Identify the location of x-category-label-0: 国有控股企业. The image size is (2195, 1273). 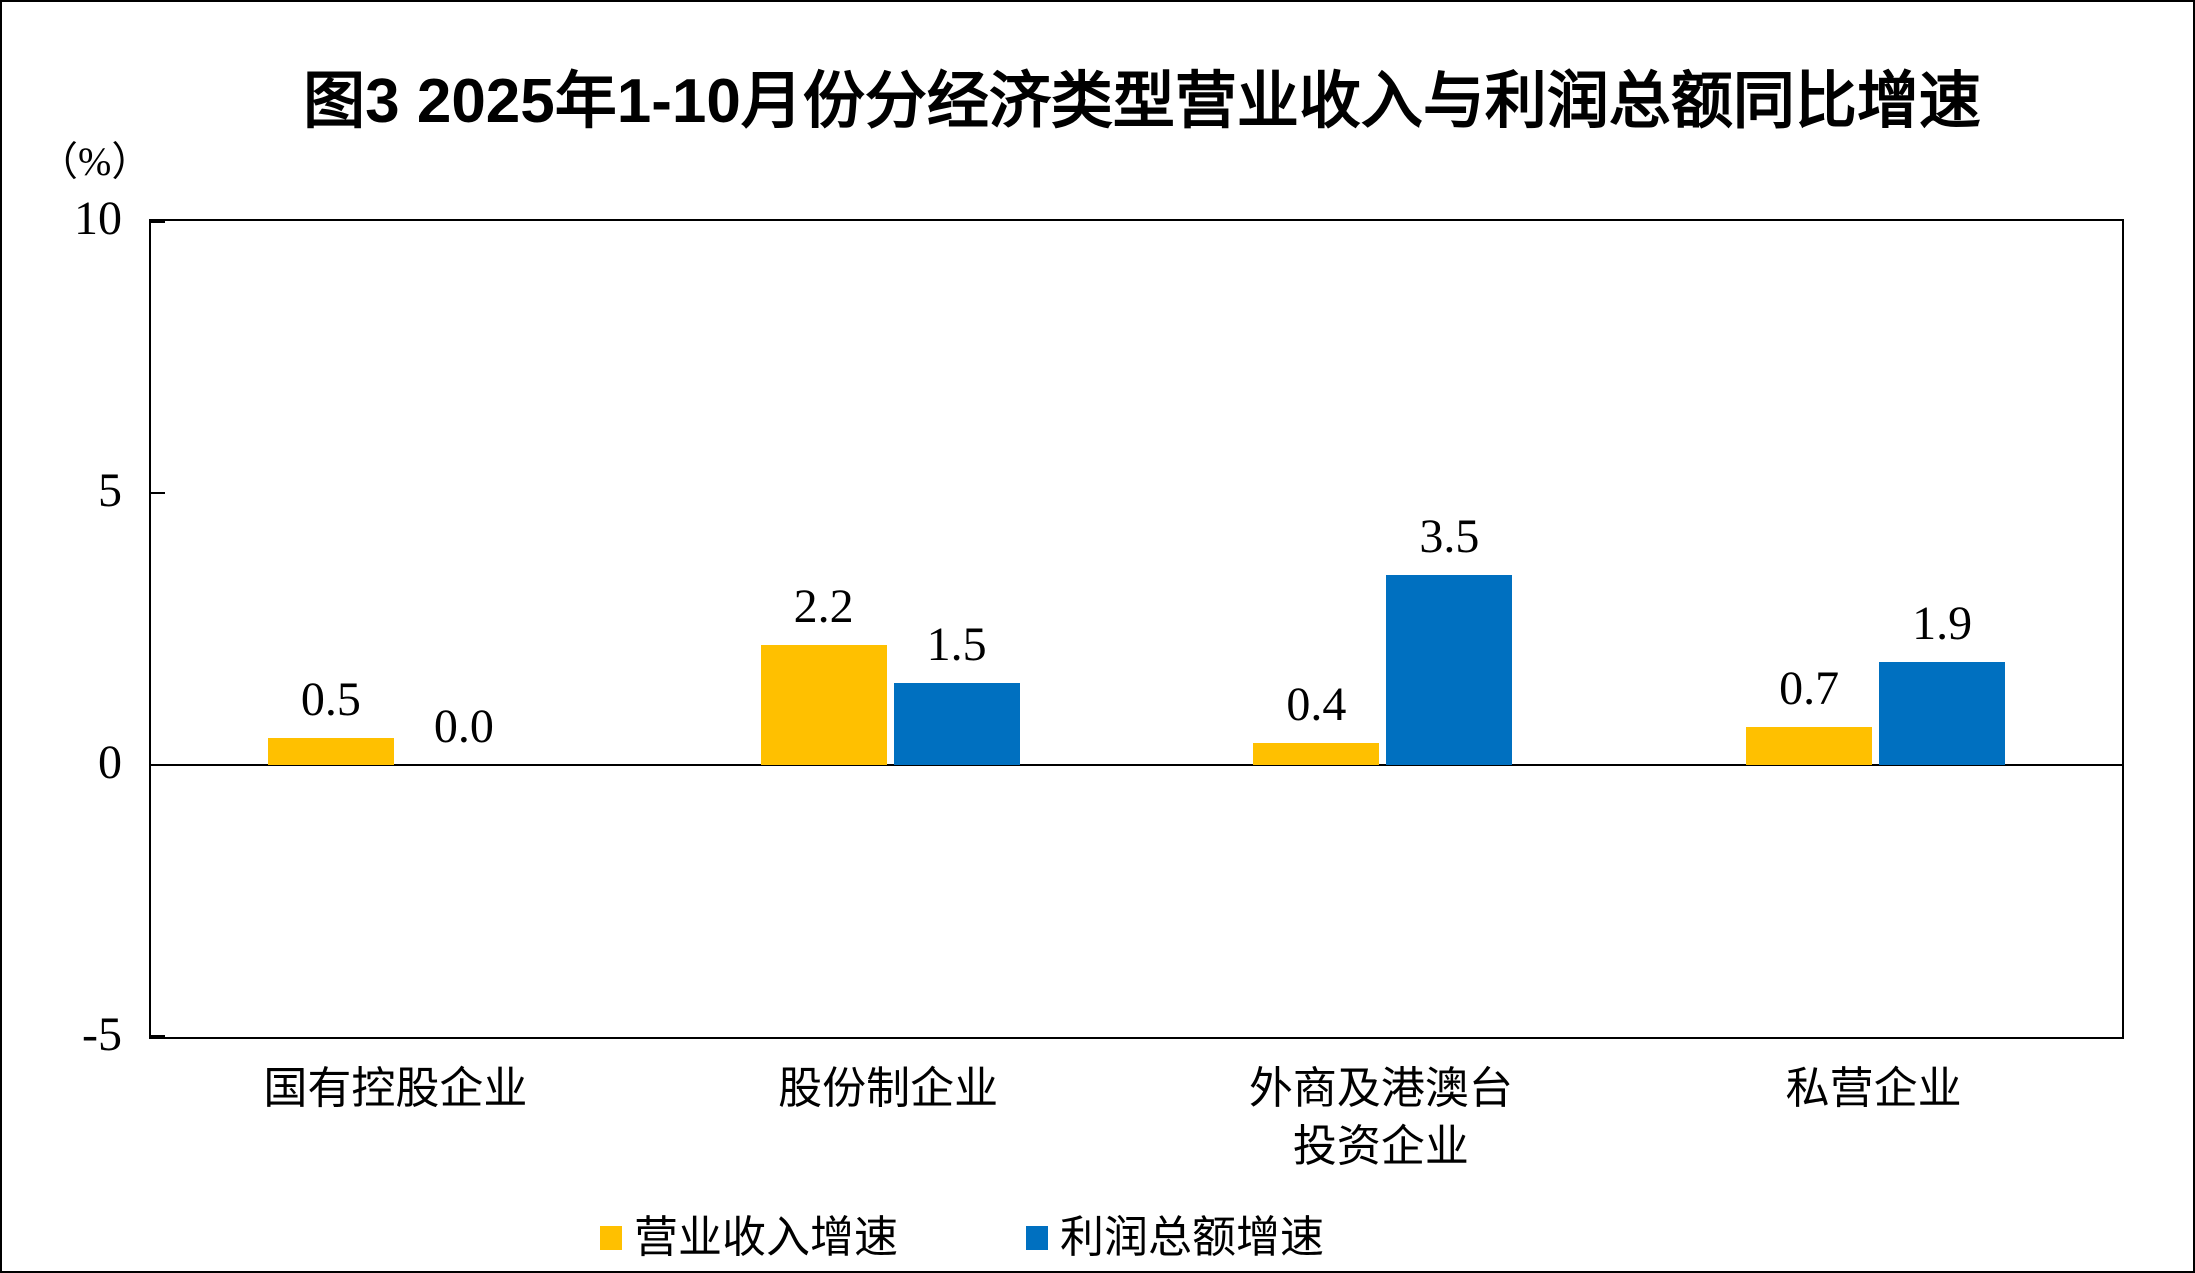
(395, 1089).